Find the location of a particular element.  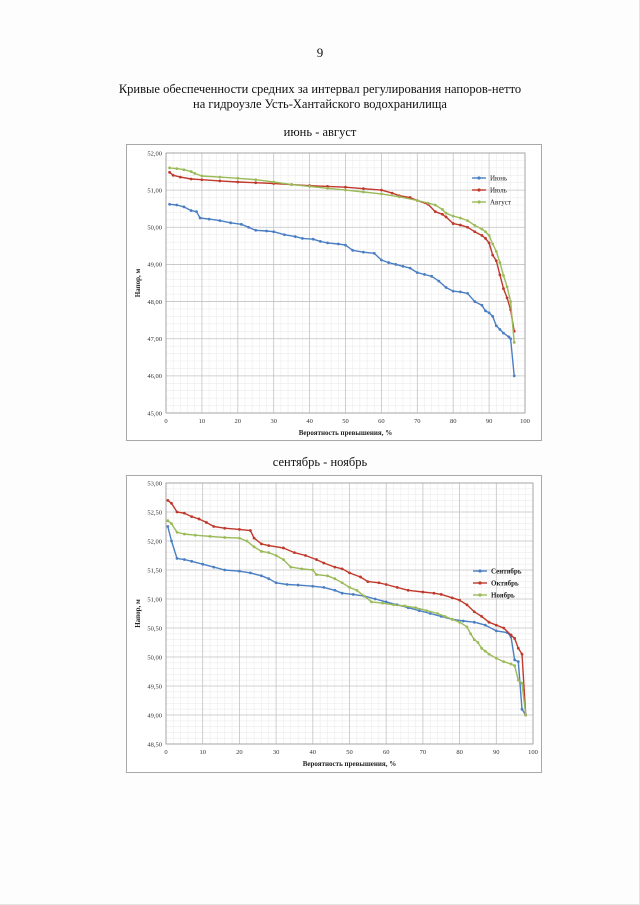

chart-summer-y-tick-label: 46,00 is located at coordinates (154, 376).